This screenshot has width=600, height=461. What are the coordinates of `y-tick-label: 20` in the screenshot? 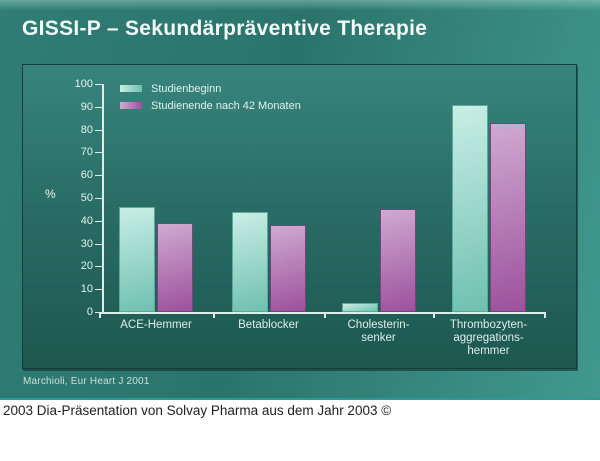 It's located at (86, 266).